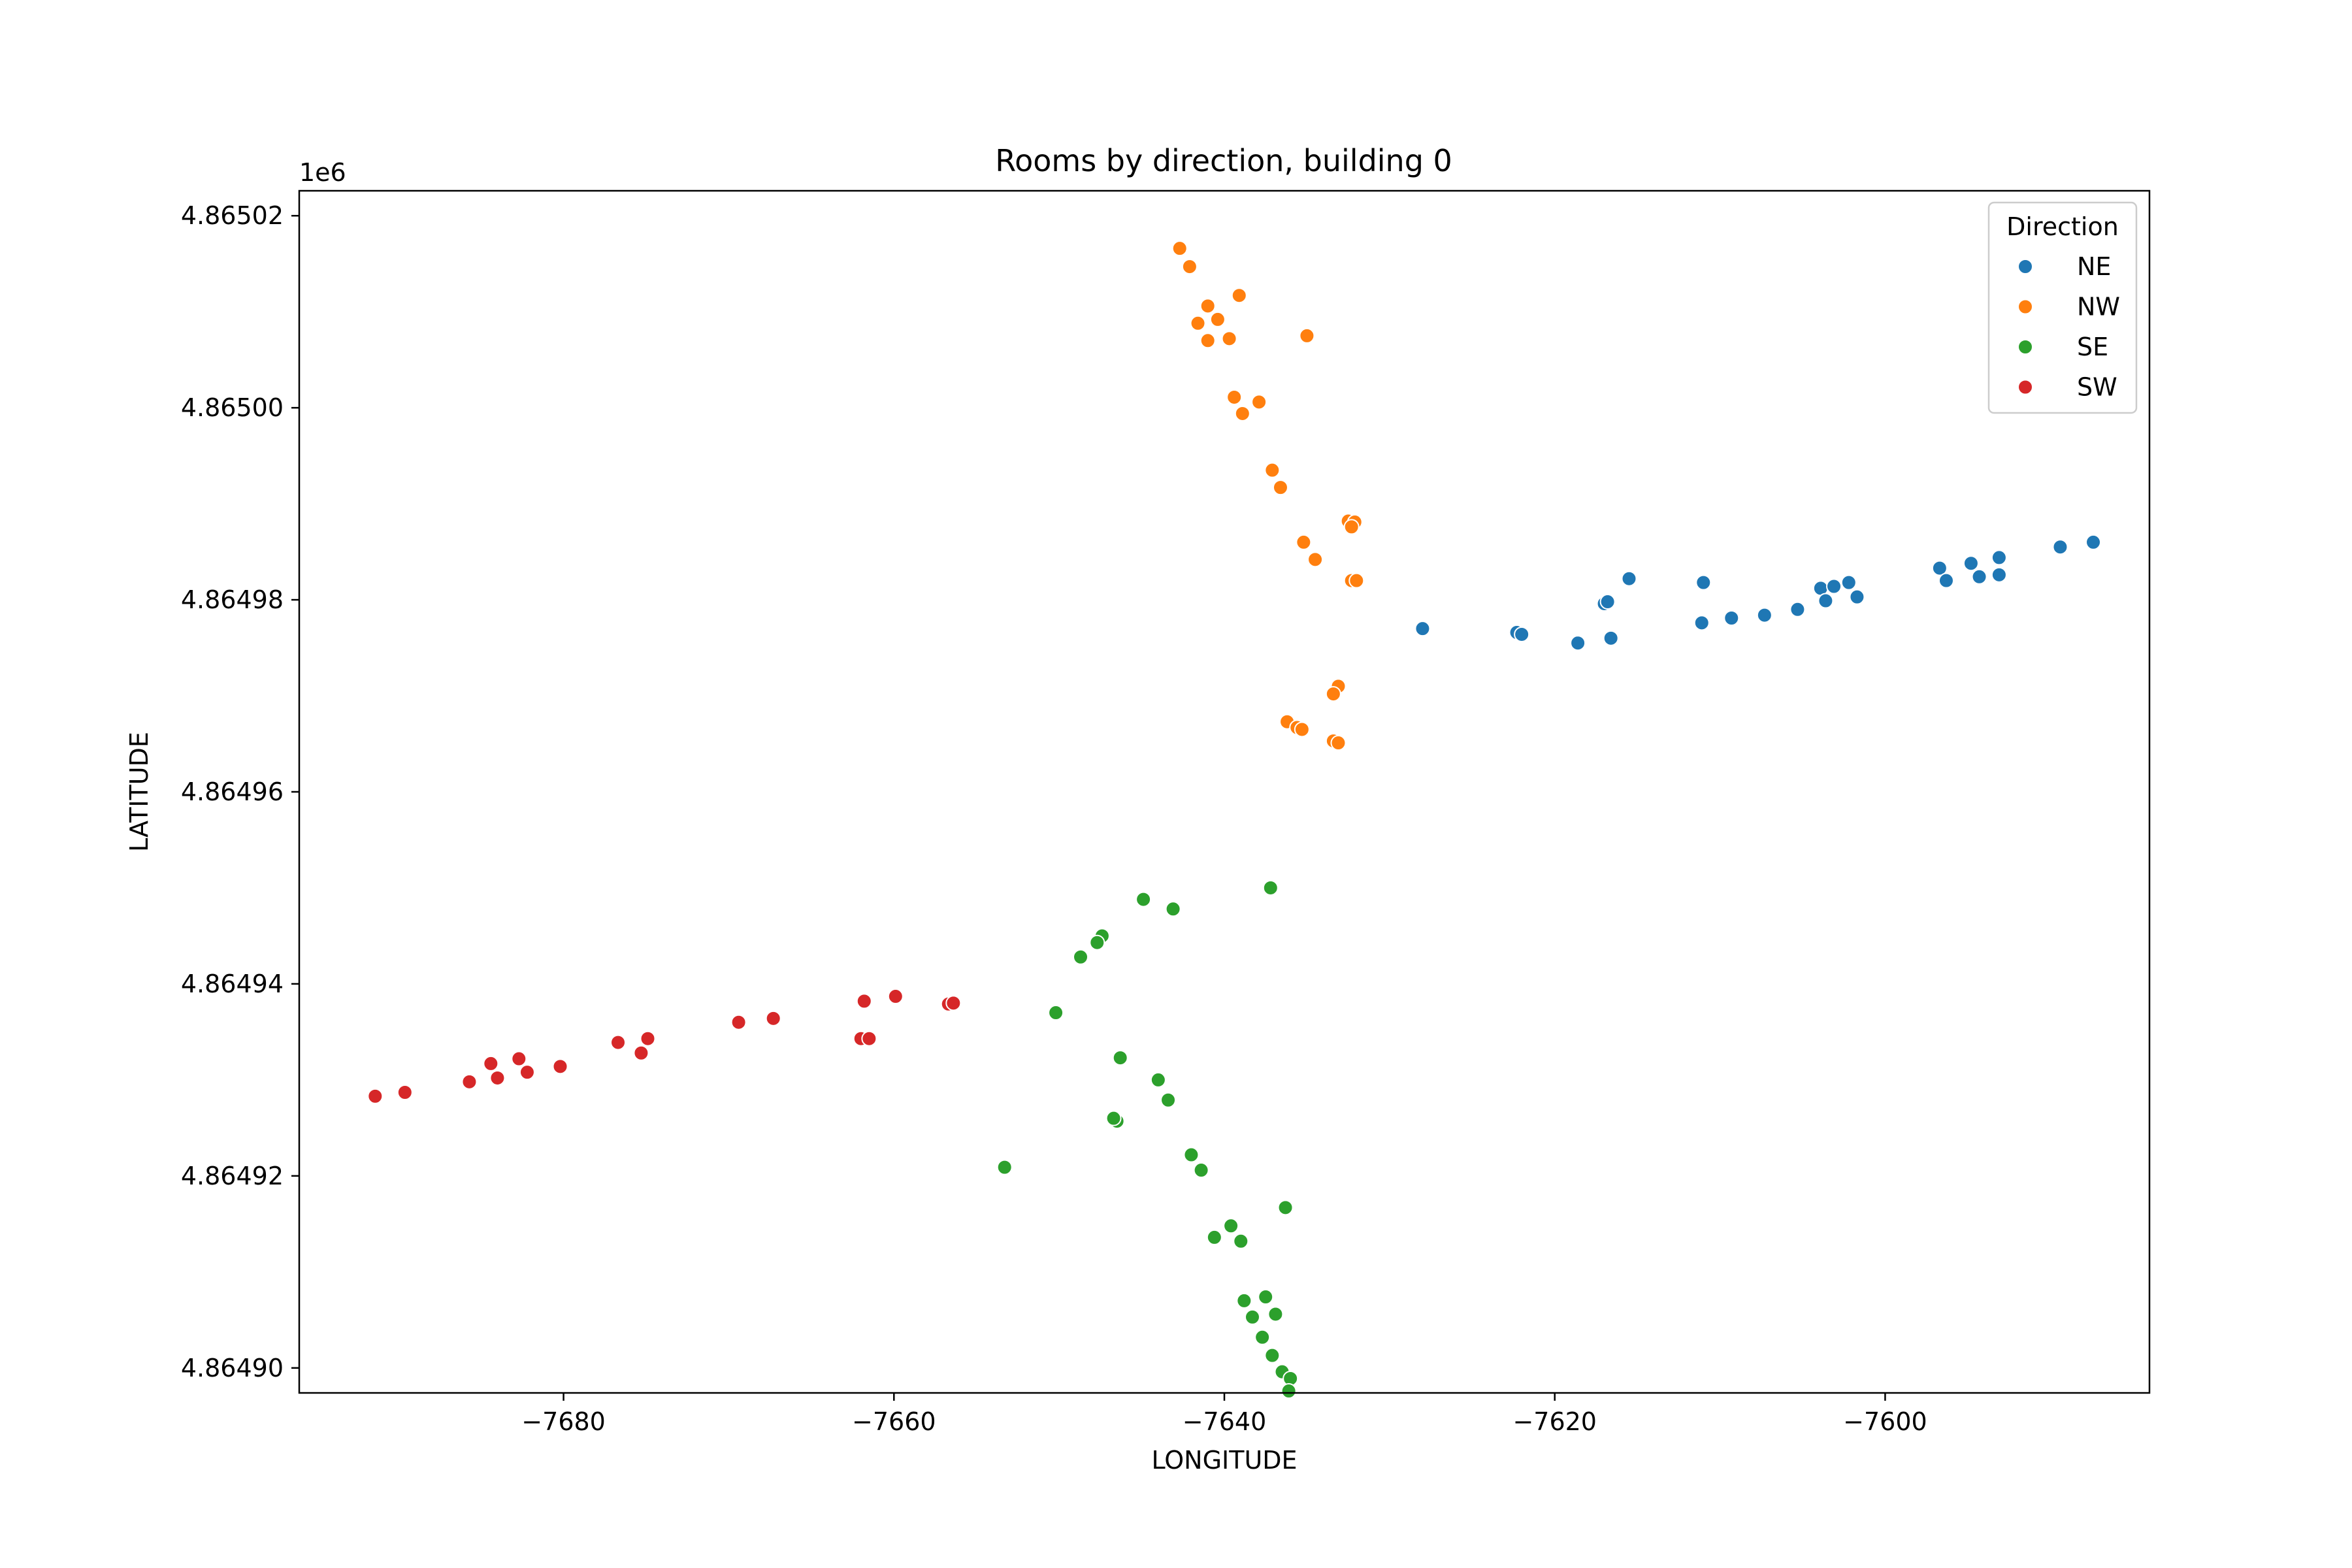 This screenshot has width=2352, height=1568. Describe the element at coordinates (322, 172) in the screenshot. I see `y-offset-label: 1e6` at that location.